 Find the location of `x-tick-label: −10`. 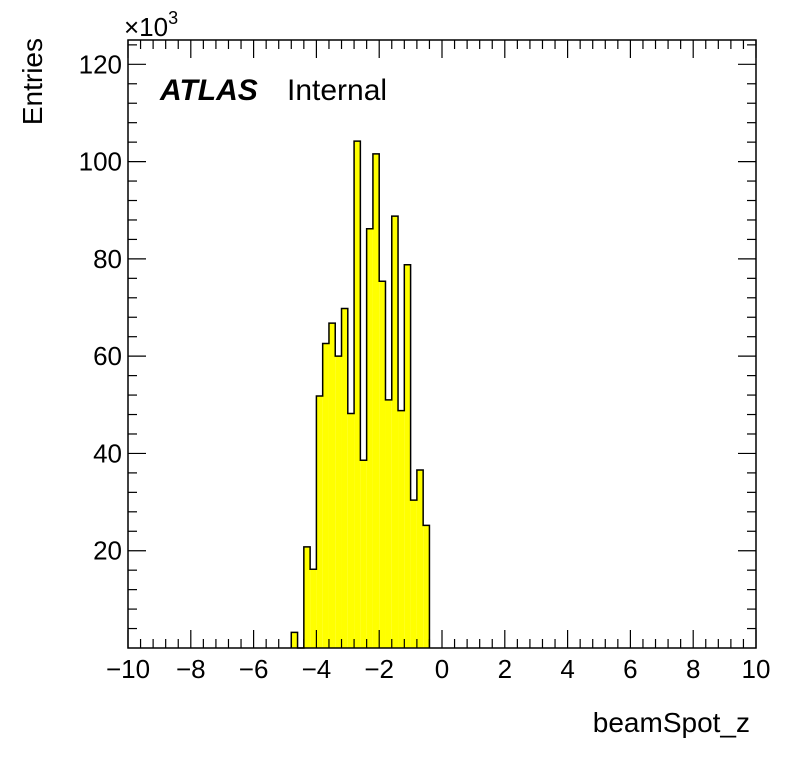

x-tick-label: −10 is located at coordinates (128, 669).